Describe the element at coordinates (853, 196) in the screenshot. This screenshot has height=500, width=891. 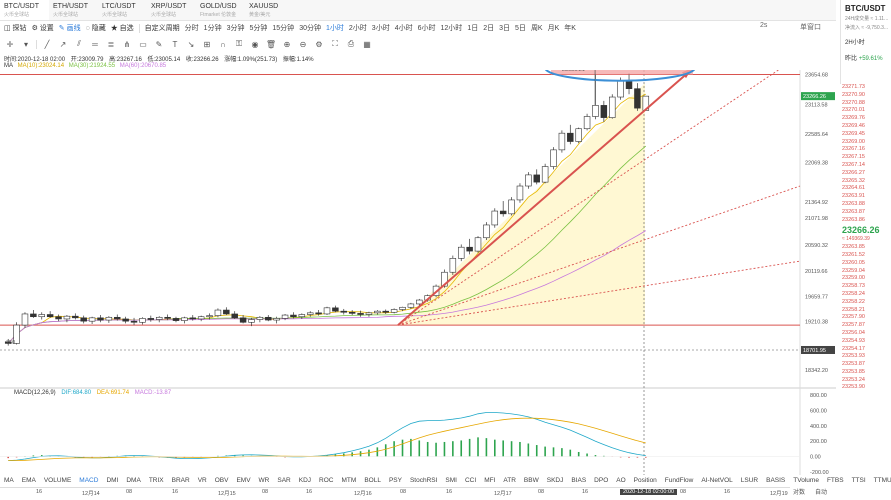
I see `ask-price: 23263.91` at that location.